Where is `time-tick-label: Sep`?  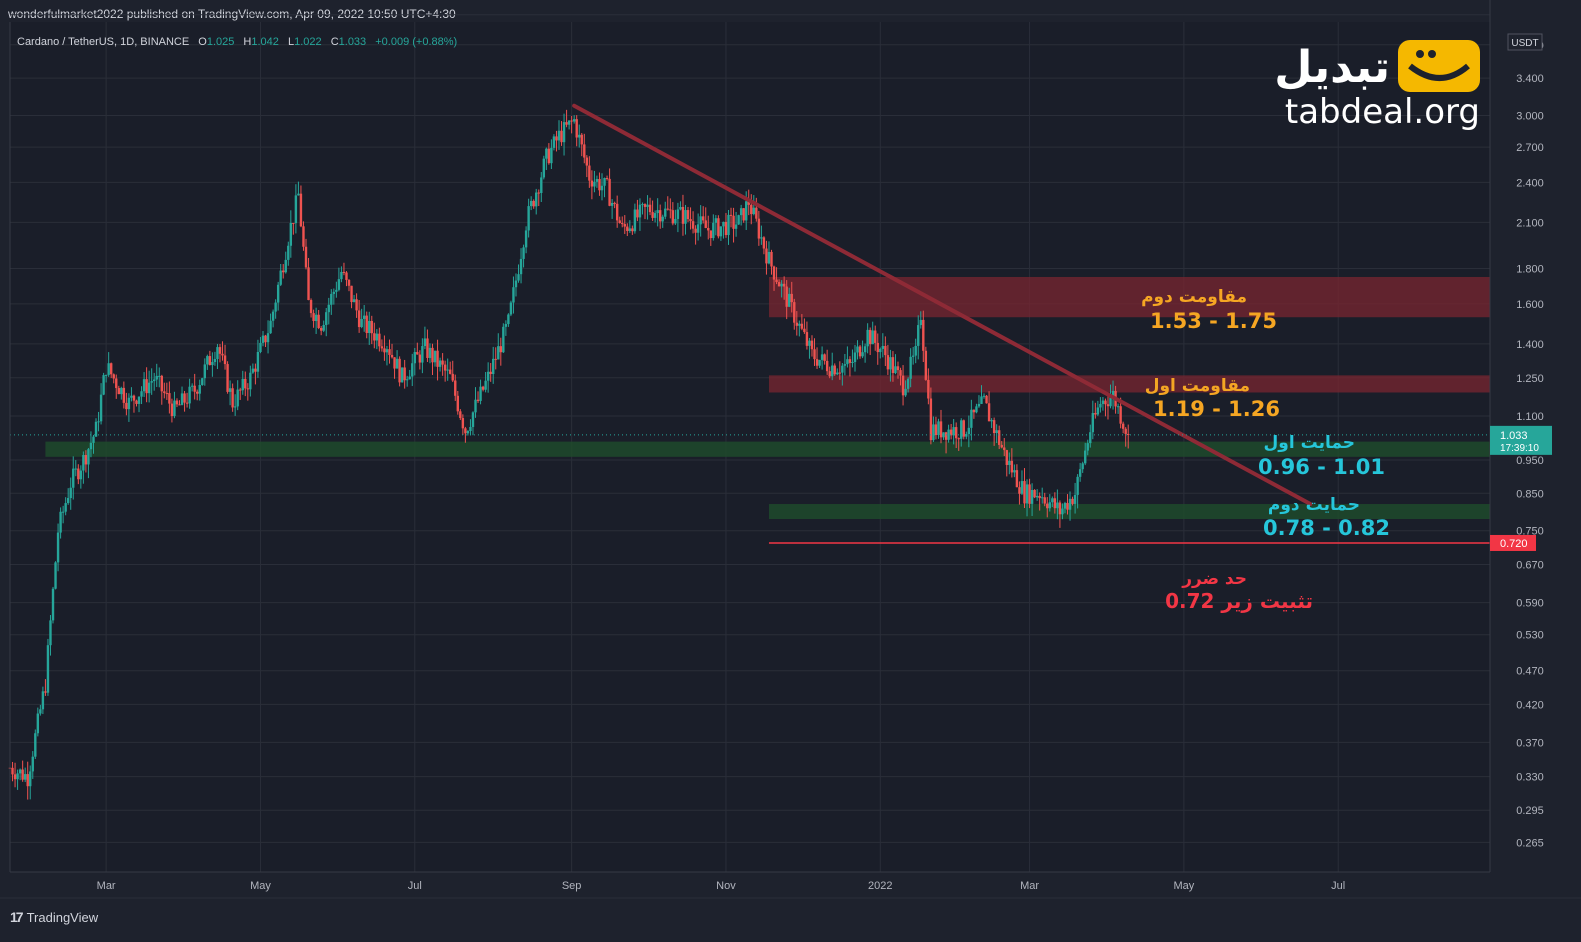 time-tick-label: Sep is located at coordinates (572, 886).